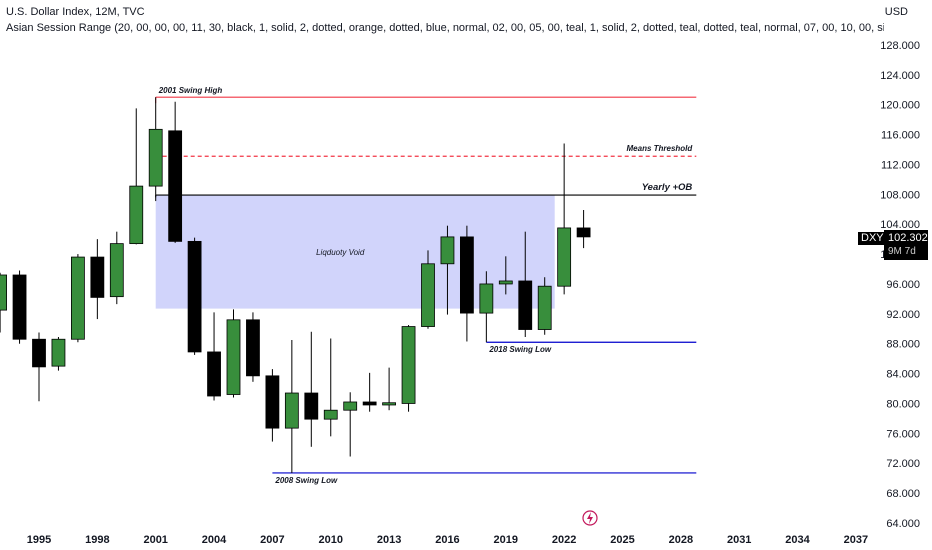  What do you see at coordinates (136, 176) in the screenshot?
I see `candle-2000` at bounding box center [136, 176].